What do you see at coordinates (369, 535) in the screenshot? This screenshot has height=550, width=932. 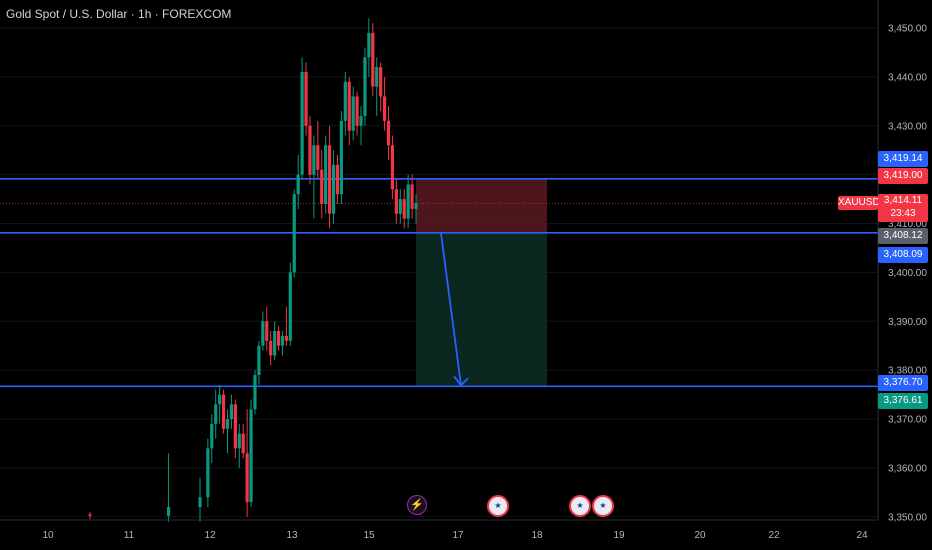 I see `x-tick-label: 15` at bounding box center [369, 535].